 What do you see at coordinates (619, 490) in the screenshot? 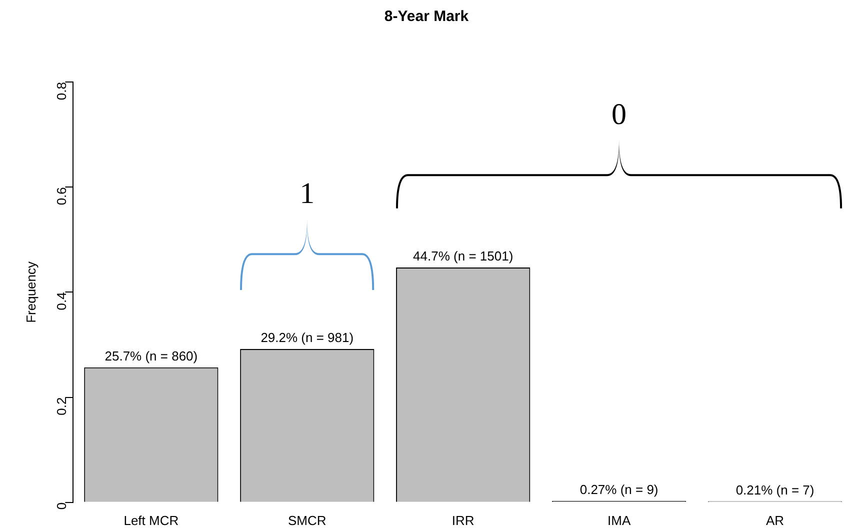
I see `data-label: 0.27% (n = 9)` at bounding box center [619, 490].